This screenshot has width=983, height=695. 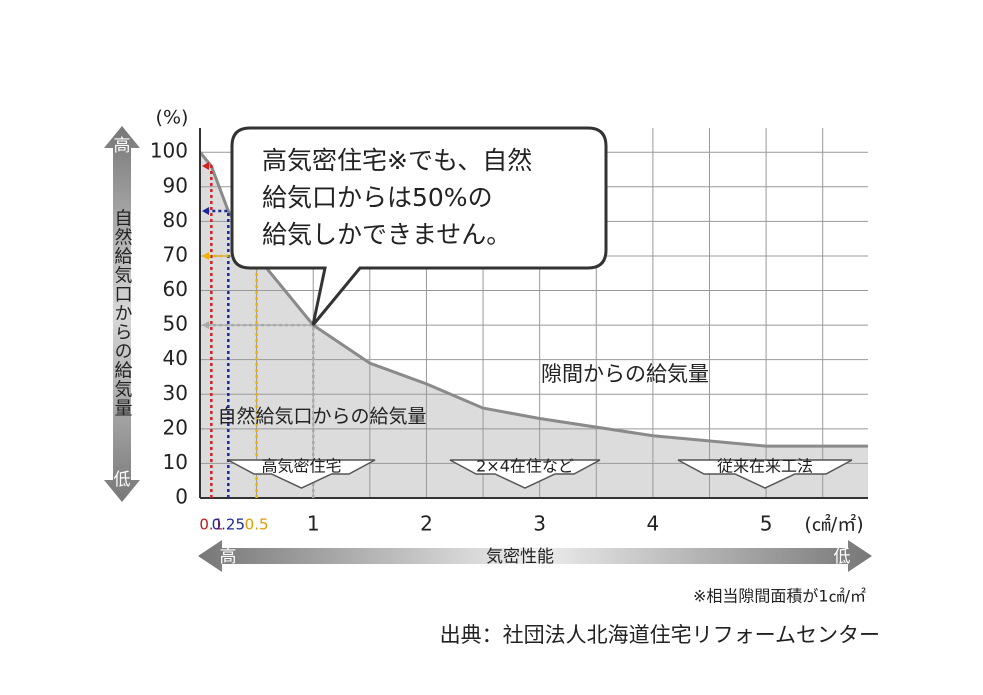 What do you see at coordinates (175, 358) in the screenshot?
I see `y-tick-label: 40` at bounding box center [175, 358].